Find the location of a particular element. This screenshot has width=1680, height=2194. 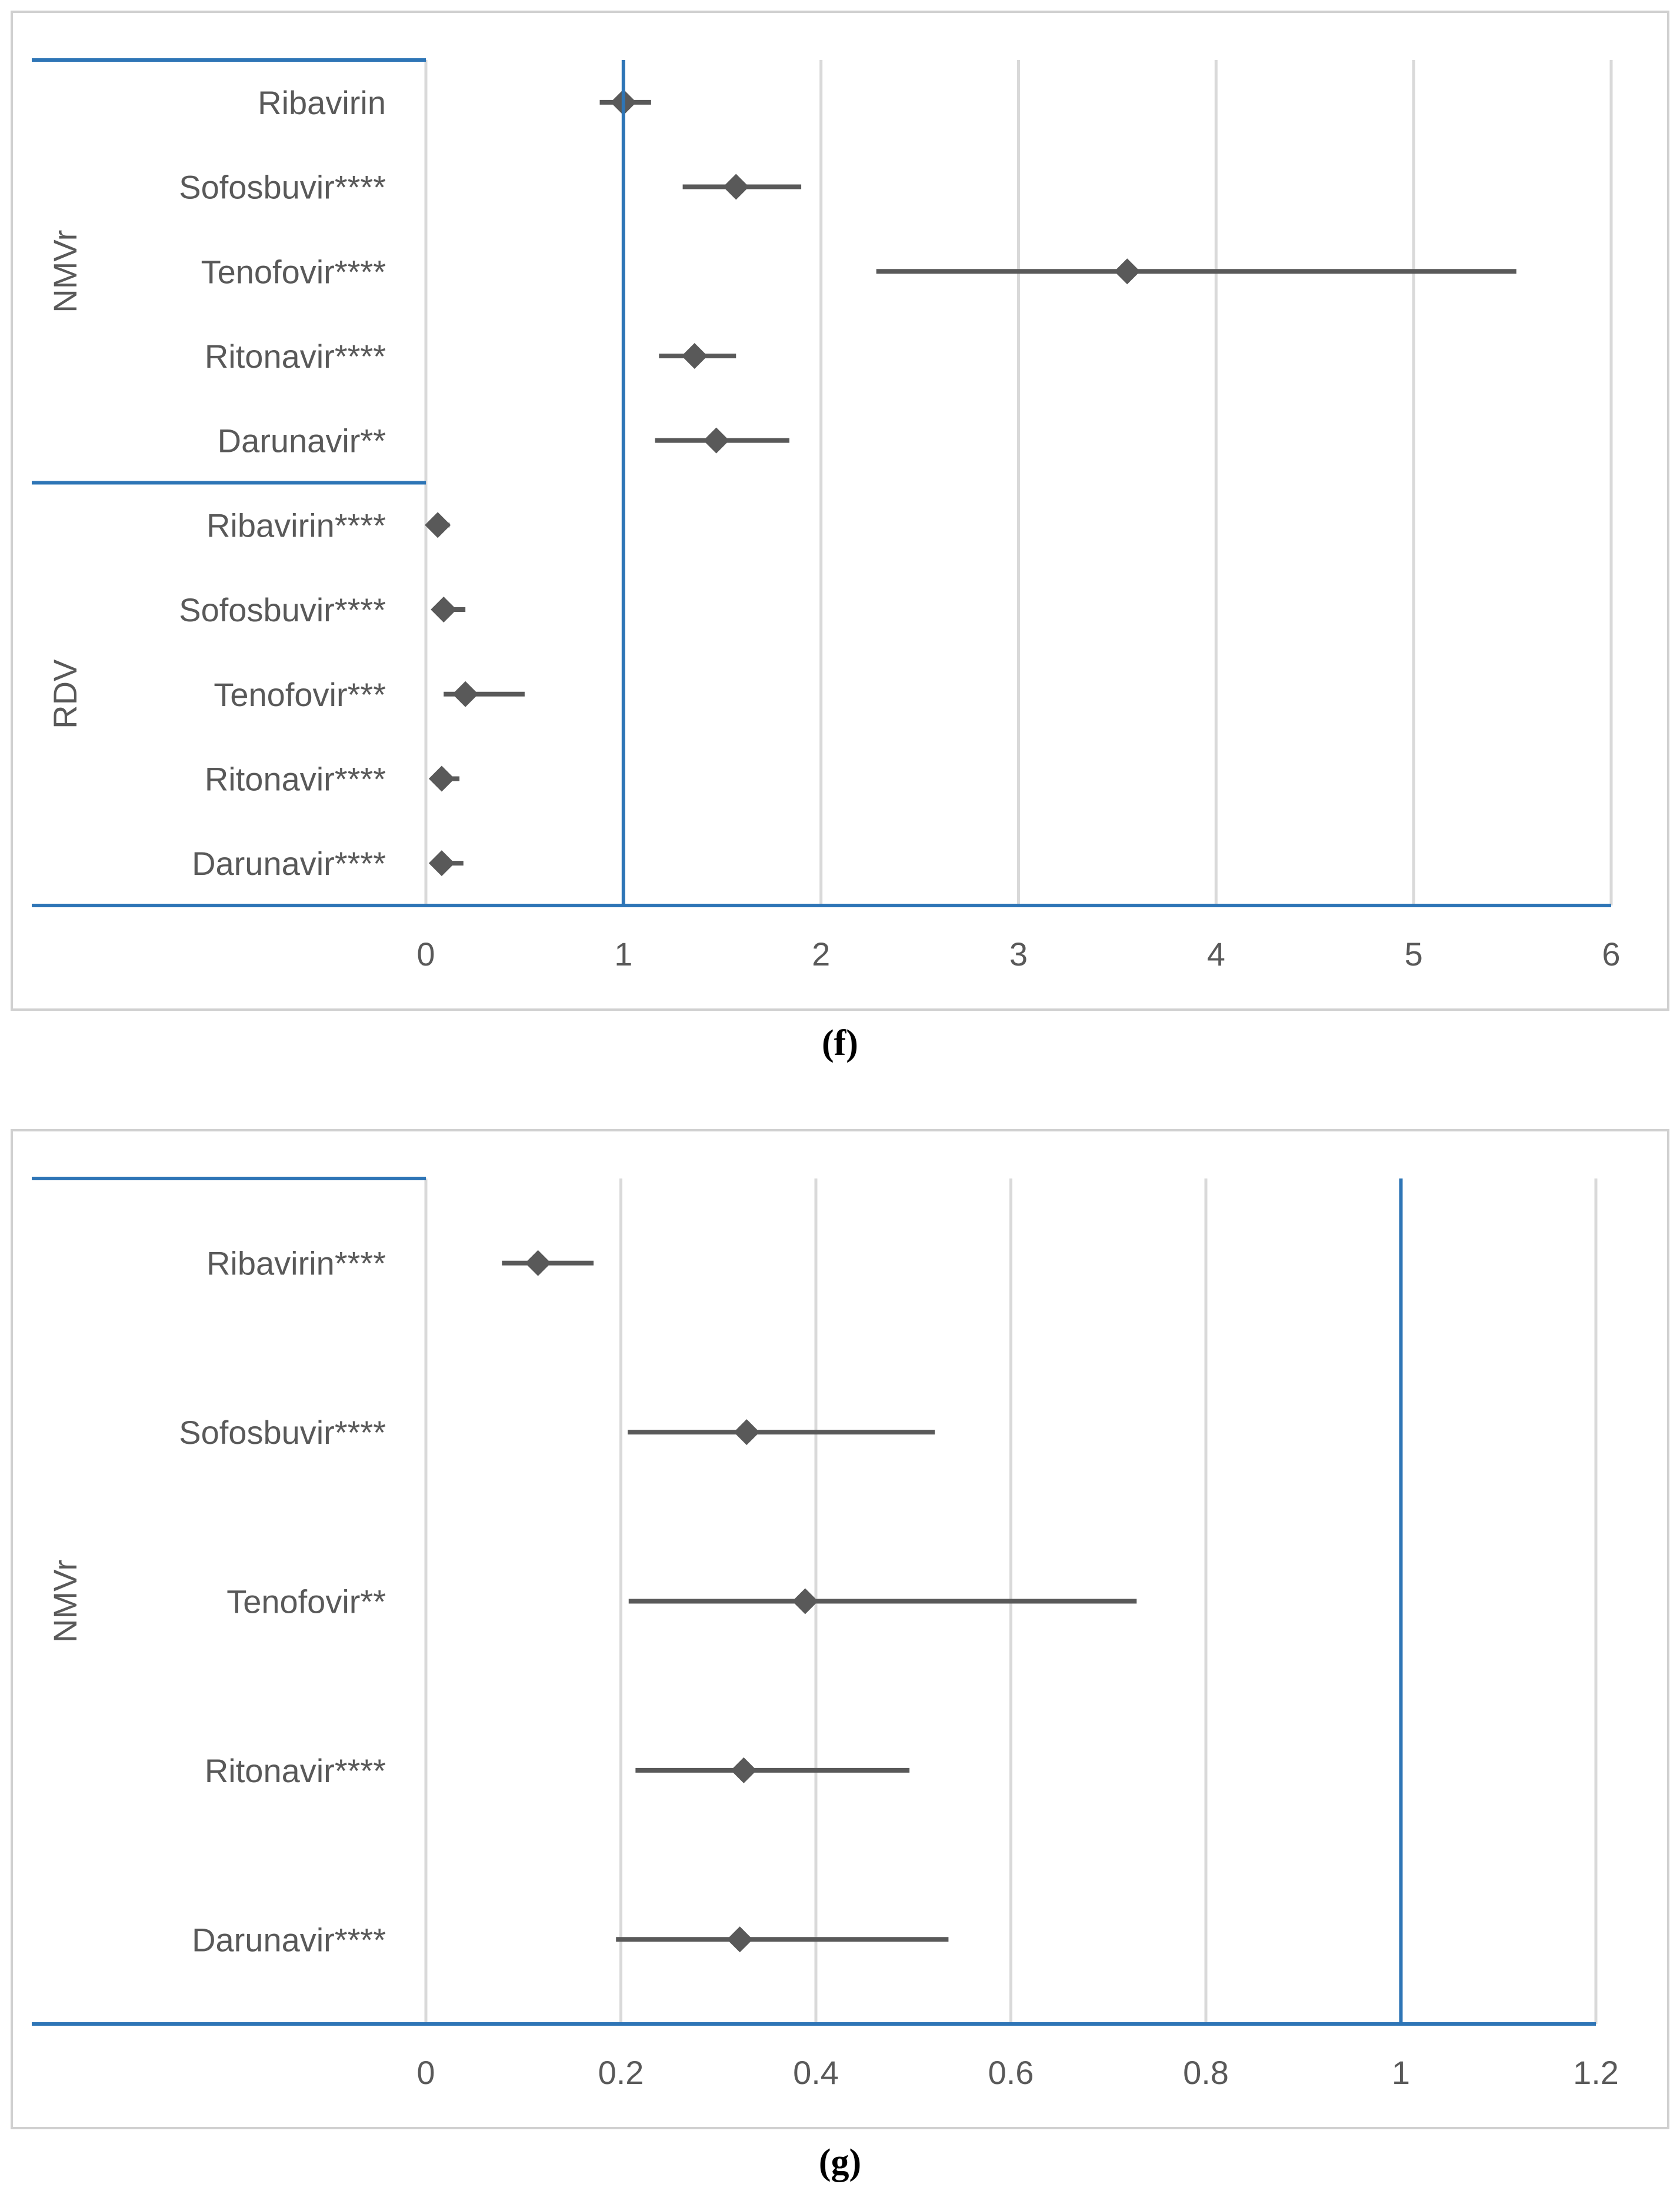

row-label: Tenofovir**** is located at coordinates (293, 271).